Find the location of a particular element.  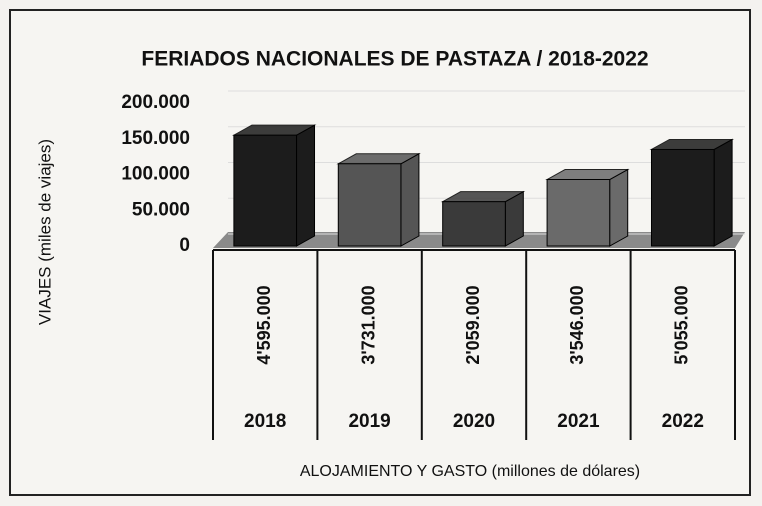

y-axis-label: VIAJES (miles de viajes) is located at coordinates (44, 232).